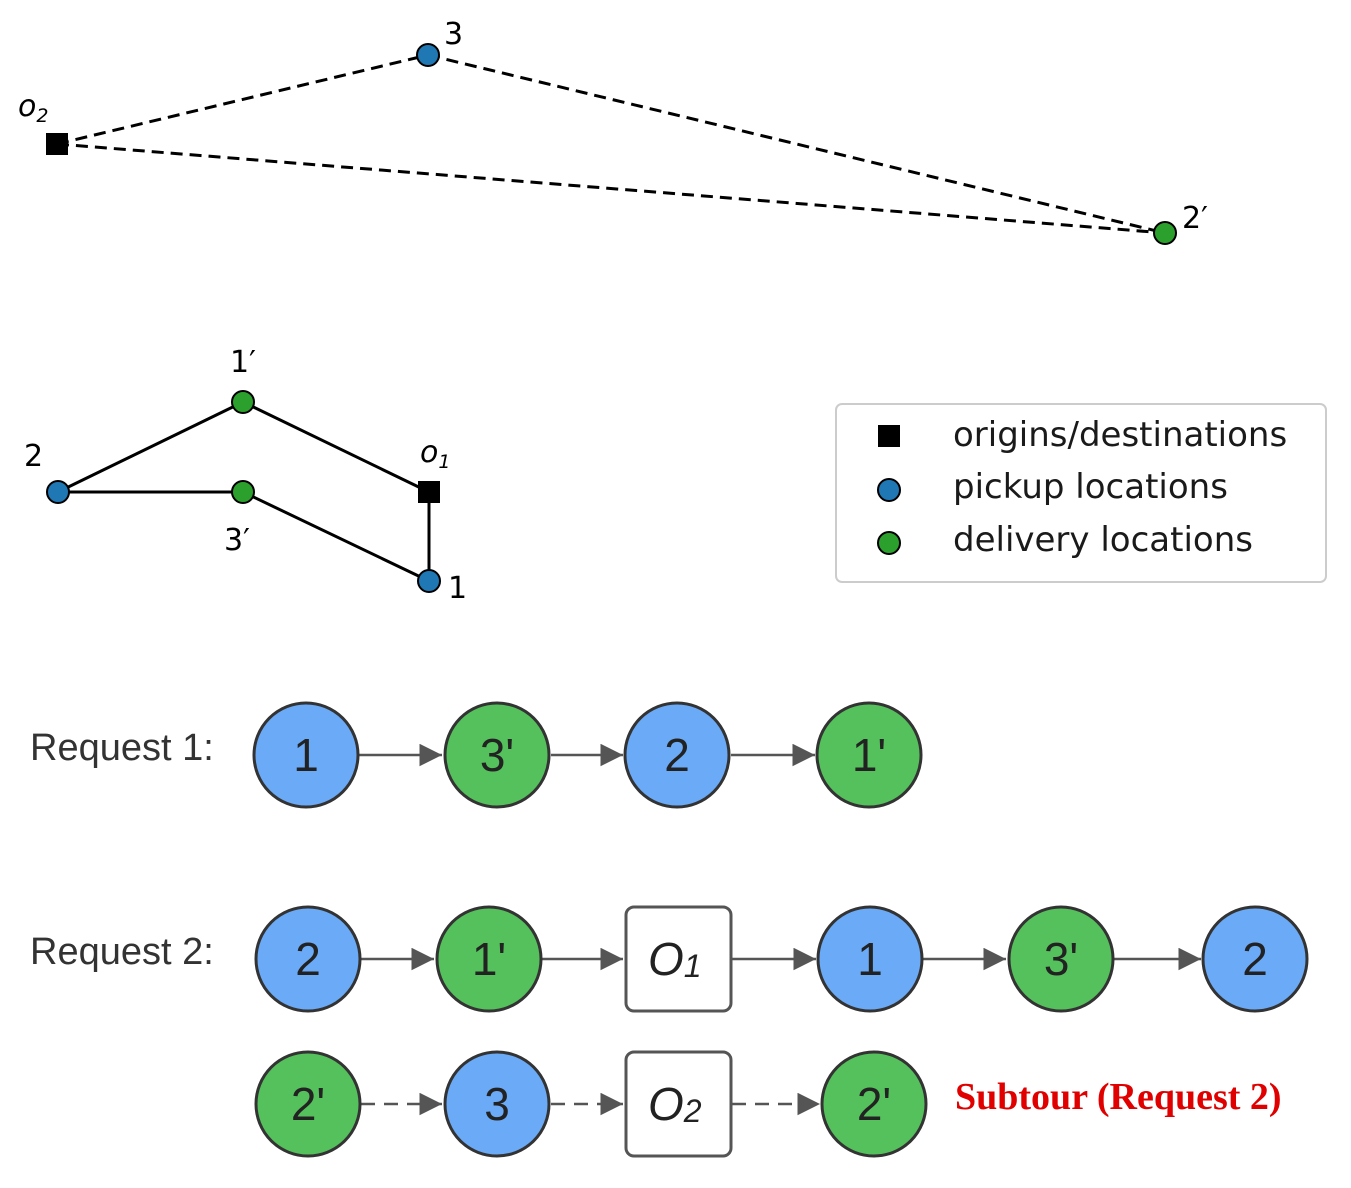  Describe the element at coordinates (429, 581) in the screenshot. I see `pickup-1-marker` at that location.